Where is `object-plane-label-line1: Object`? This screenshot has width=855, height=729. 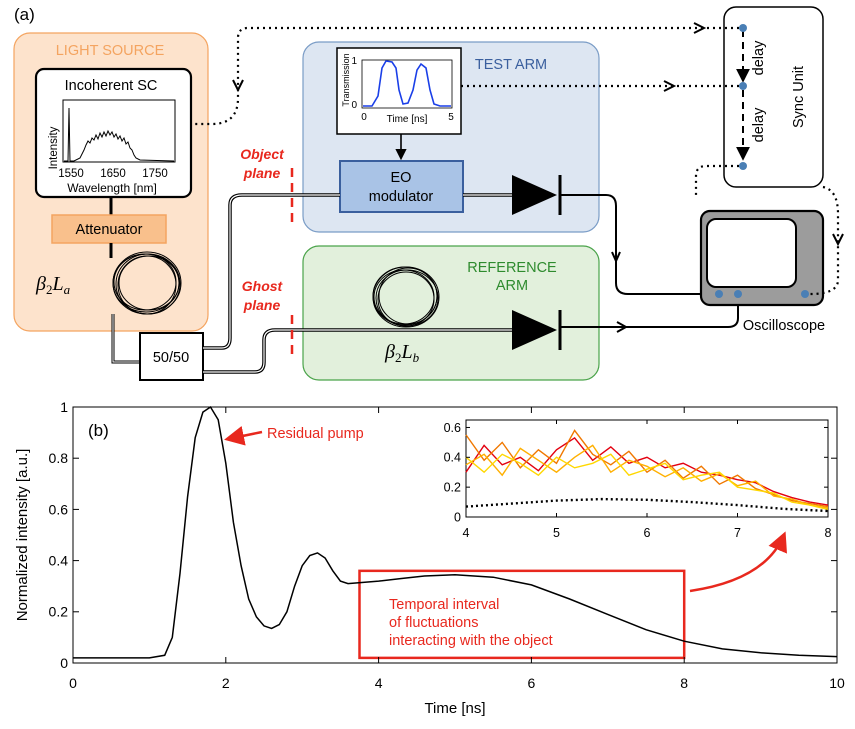 object-plane-label-line1: Object is located at coordinates (262, 154).